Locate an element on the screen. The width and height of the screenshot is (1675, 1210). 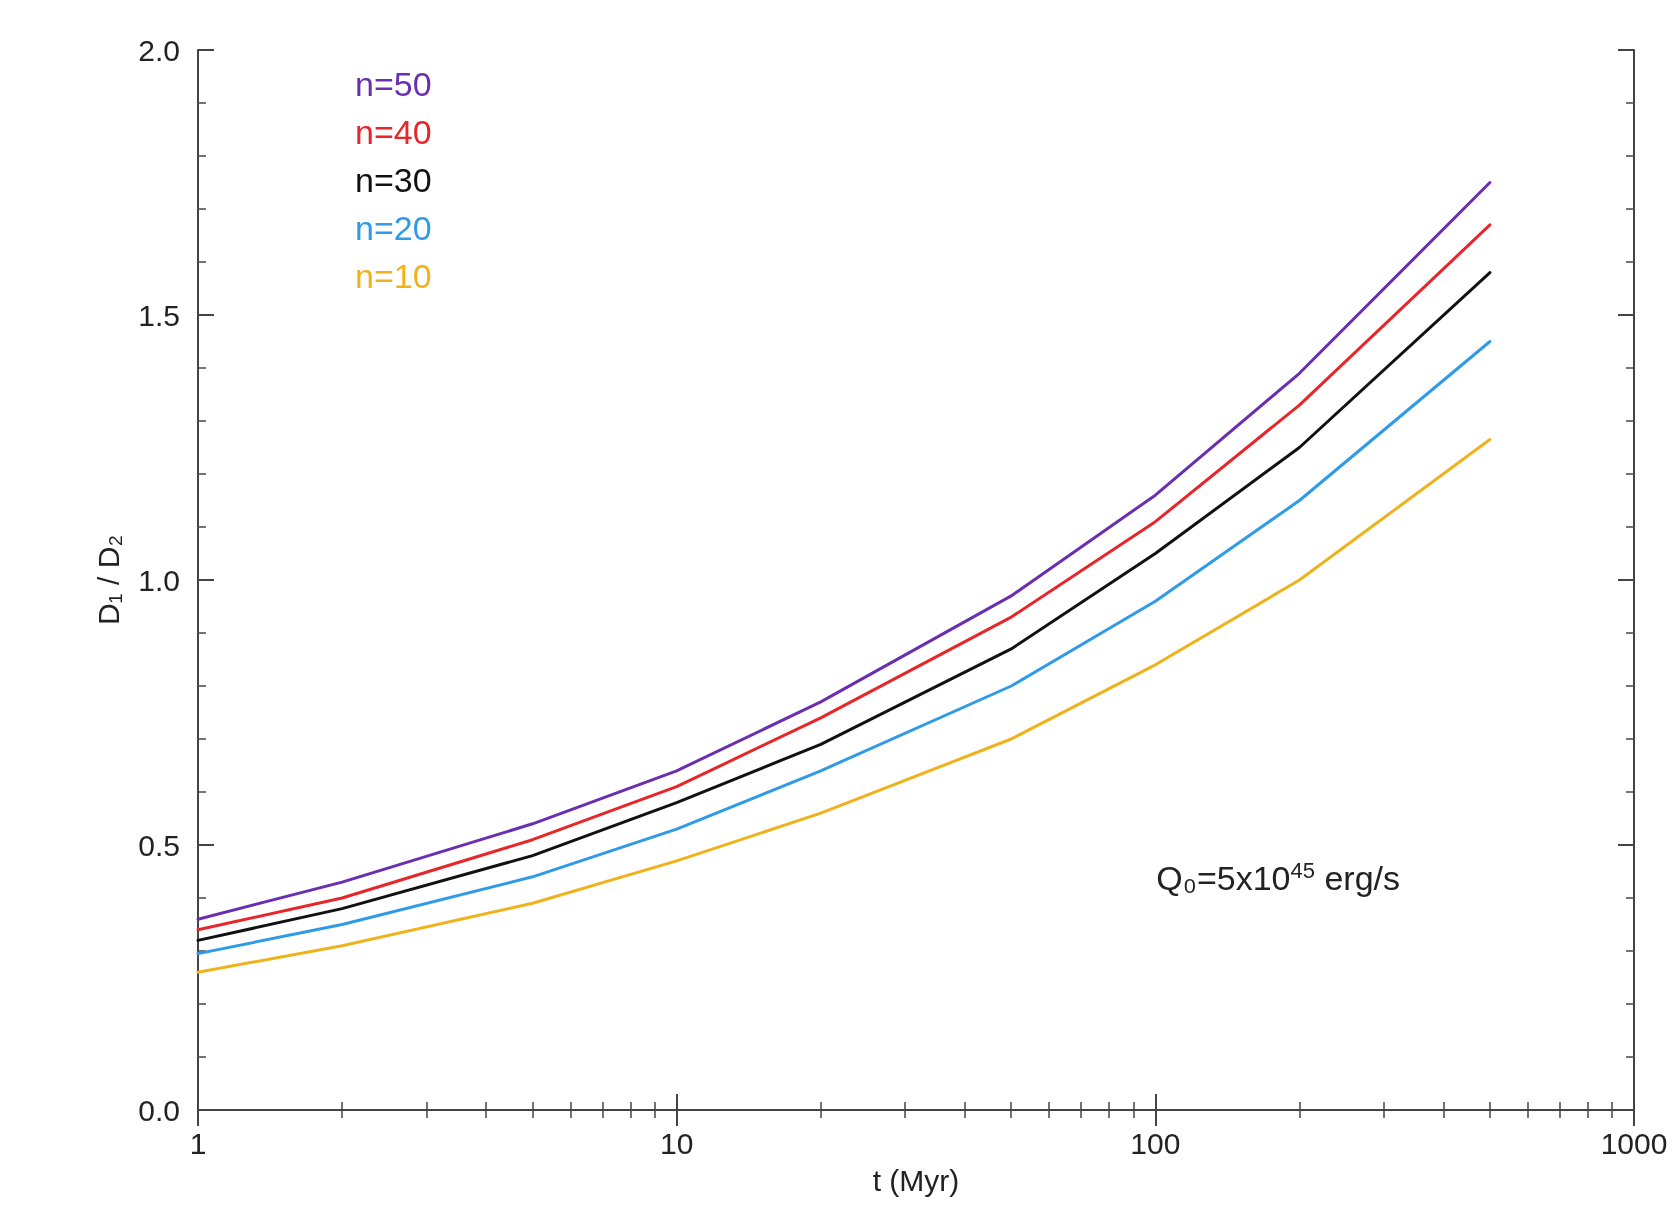
text: n=20 is located at coordinates (393, 228).